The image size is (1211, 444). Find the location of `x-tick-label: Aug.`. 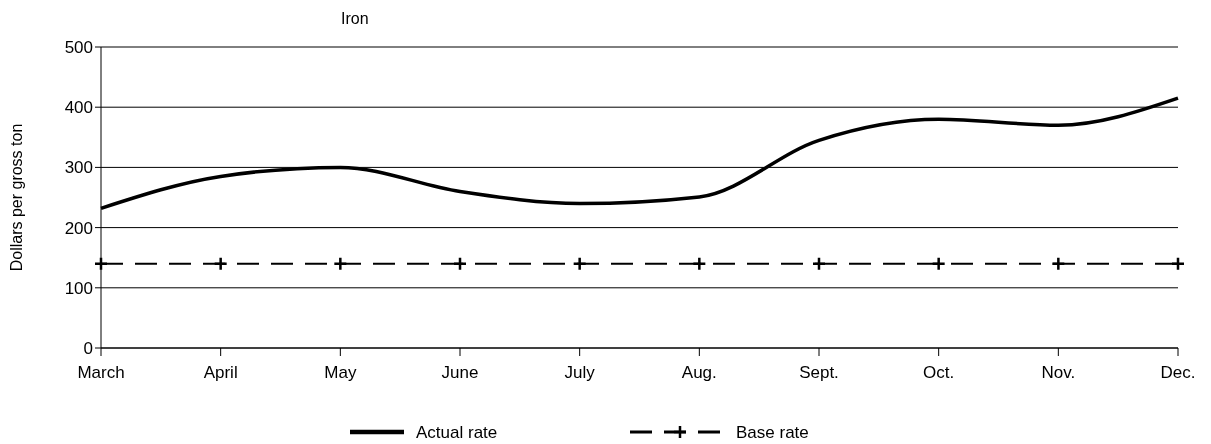

x-tick-label: Aug. is located at coordinates (699, 372).